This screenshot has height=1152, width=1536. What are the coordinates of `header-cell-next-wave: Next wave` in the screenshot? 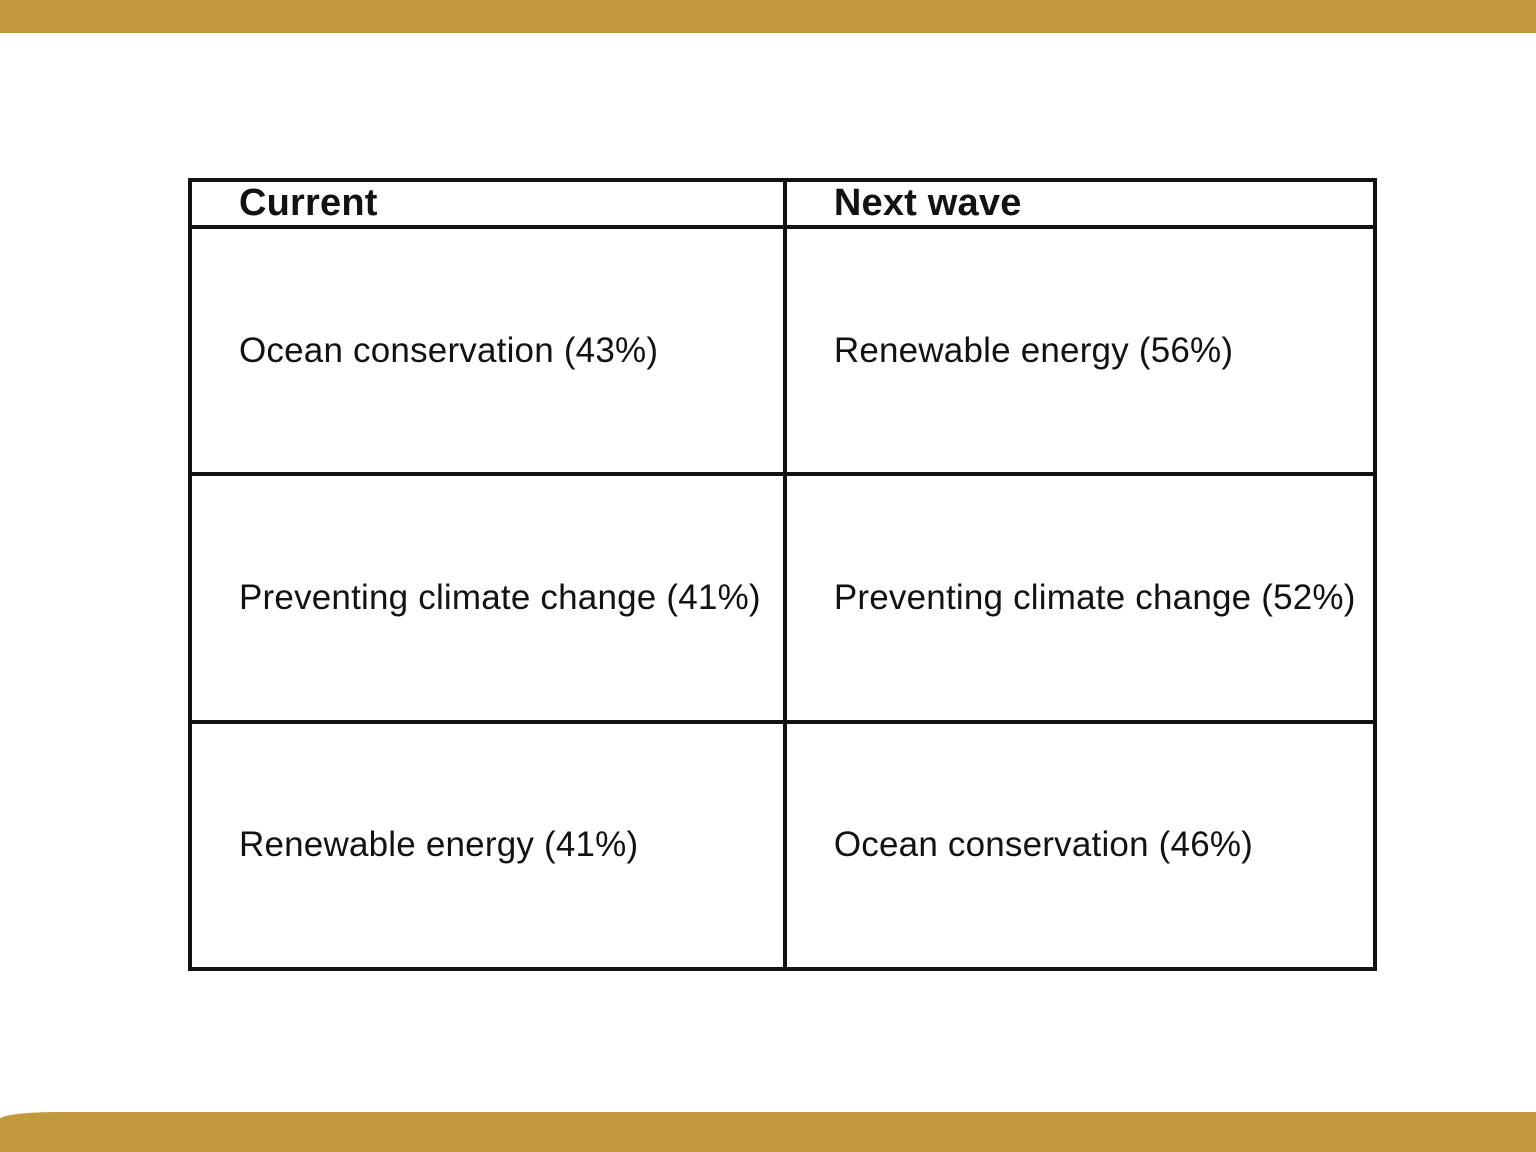 It's located at (1080, 203).